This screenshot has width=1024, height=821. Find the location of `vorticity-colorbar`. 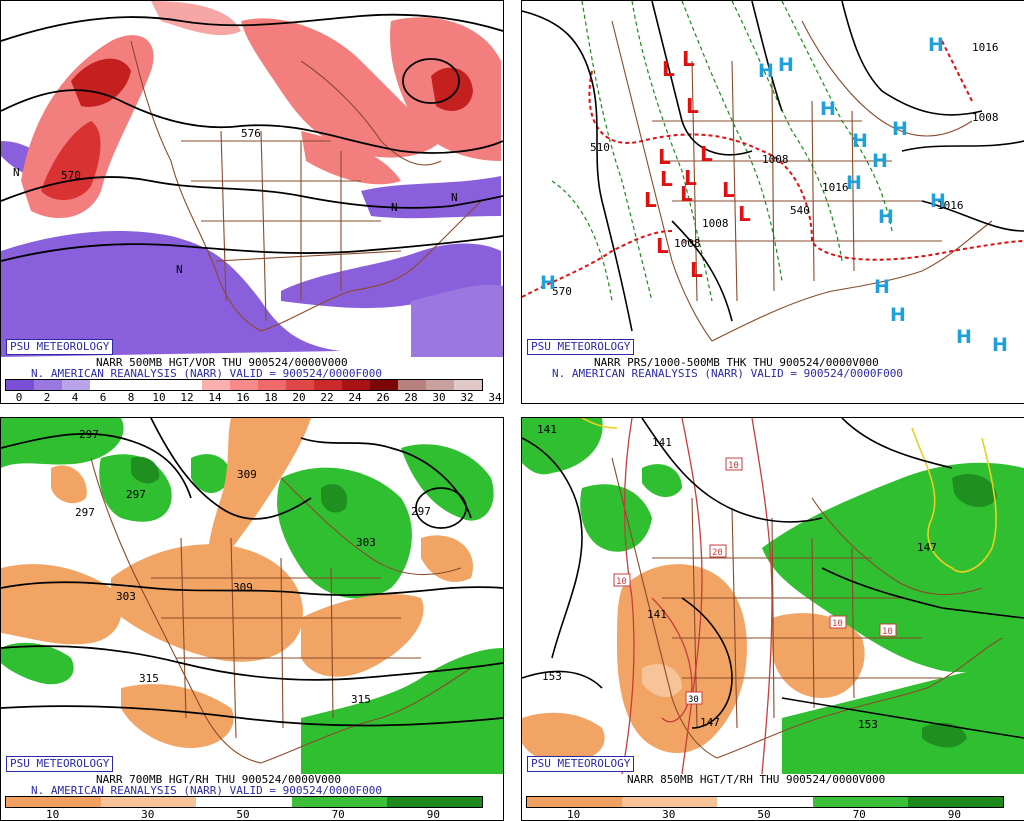

vorticity-colorbar is located at coordinates (244, 385).